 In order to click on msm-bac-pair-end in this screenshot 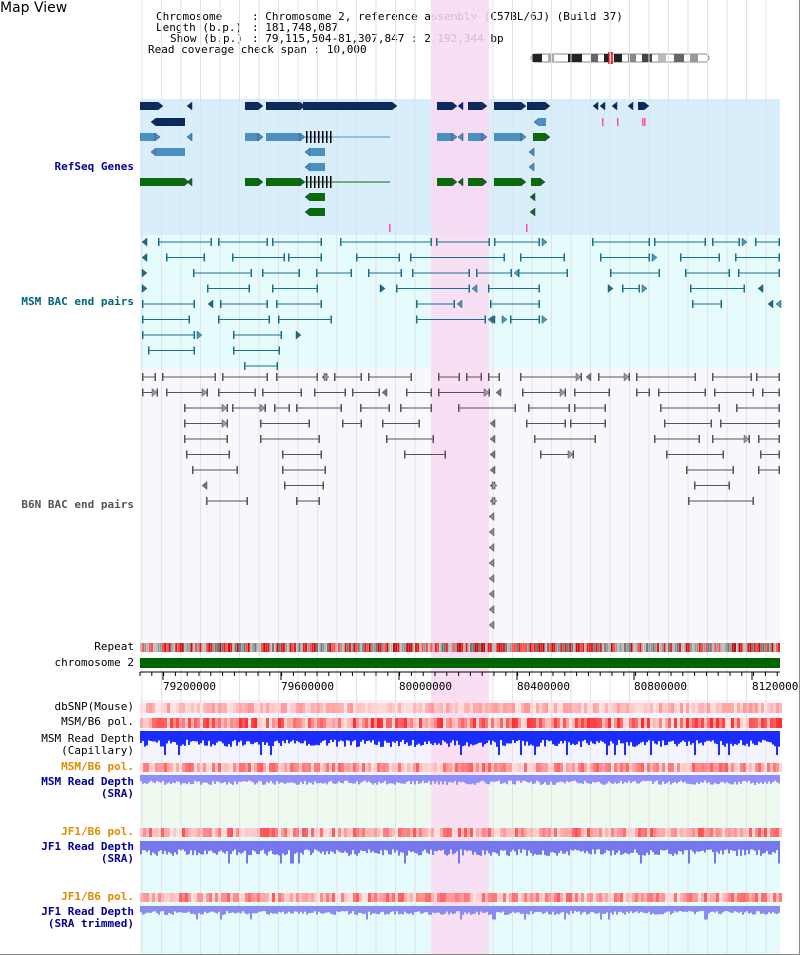, I will do `click(401, 273)`.